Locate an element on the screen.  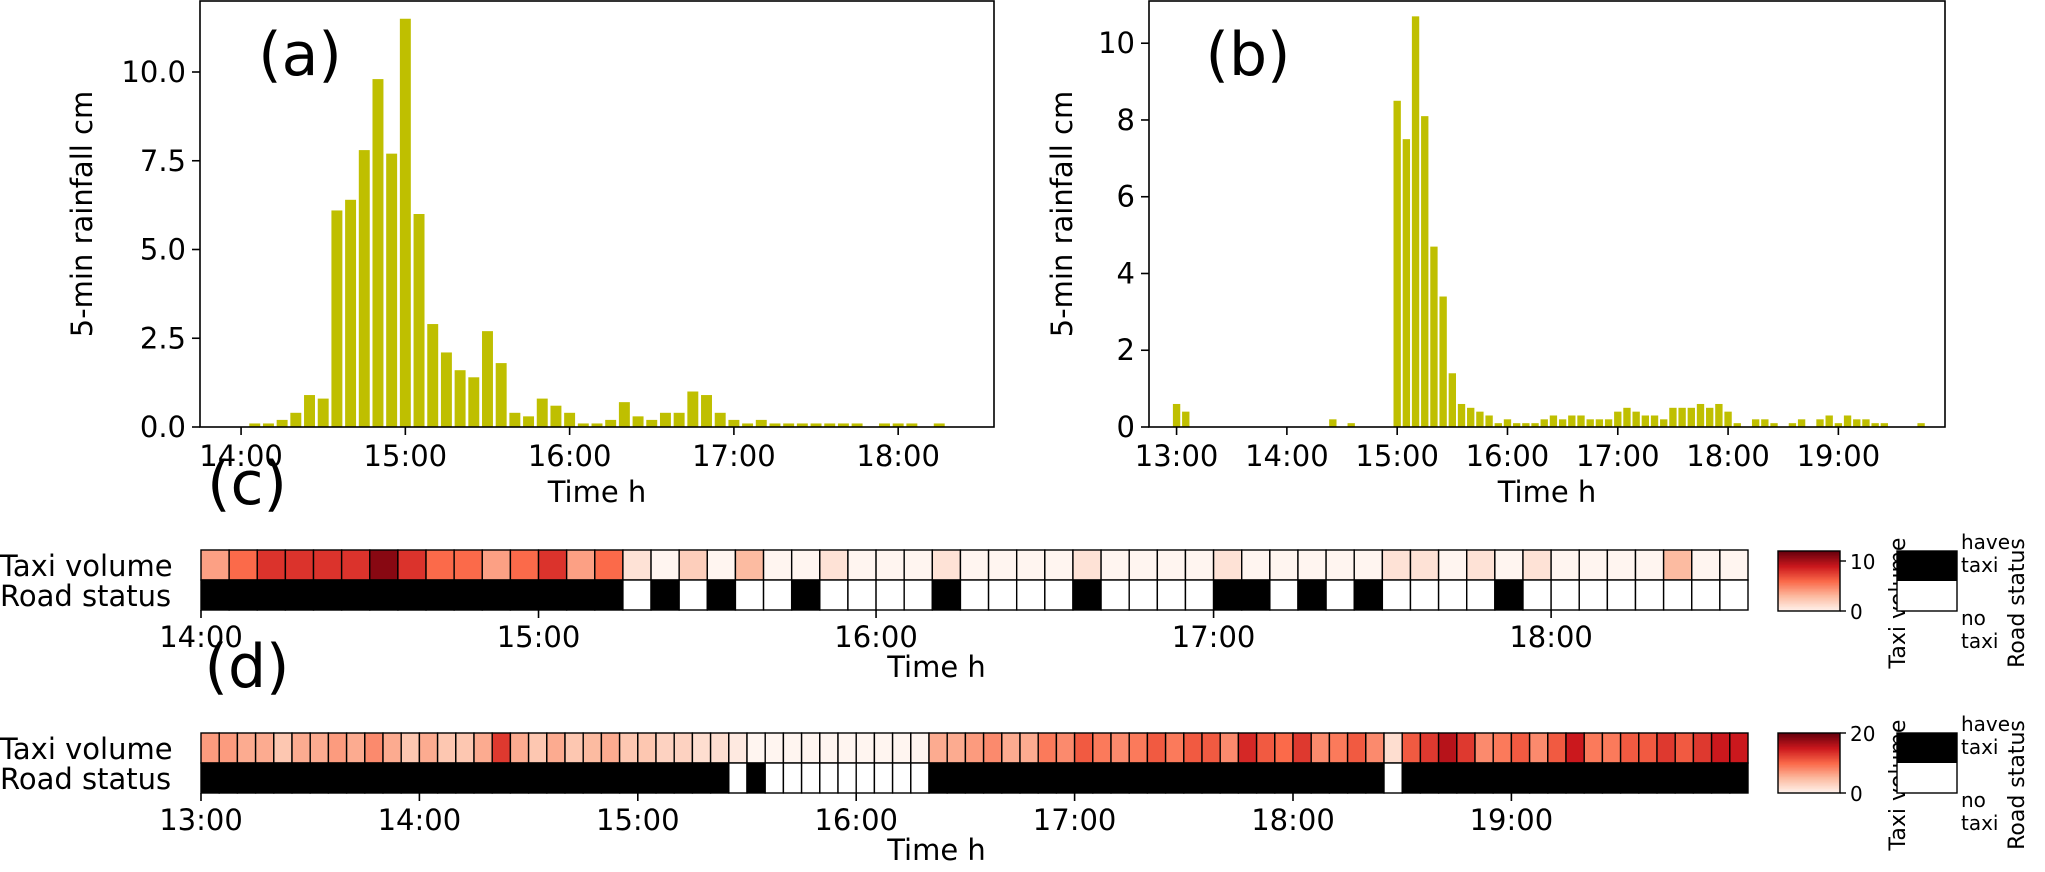
y-axis-title: 5-min rainfall cm is located at coordinates (82, 214).